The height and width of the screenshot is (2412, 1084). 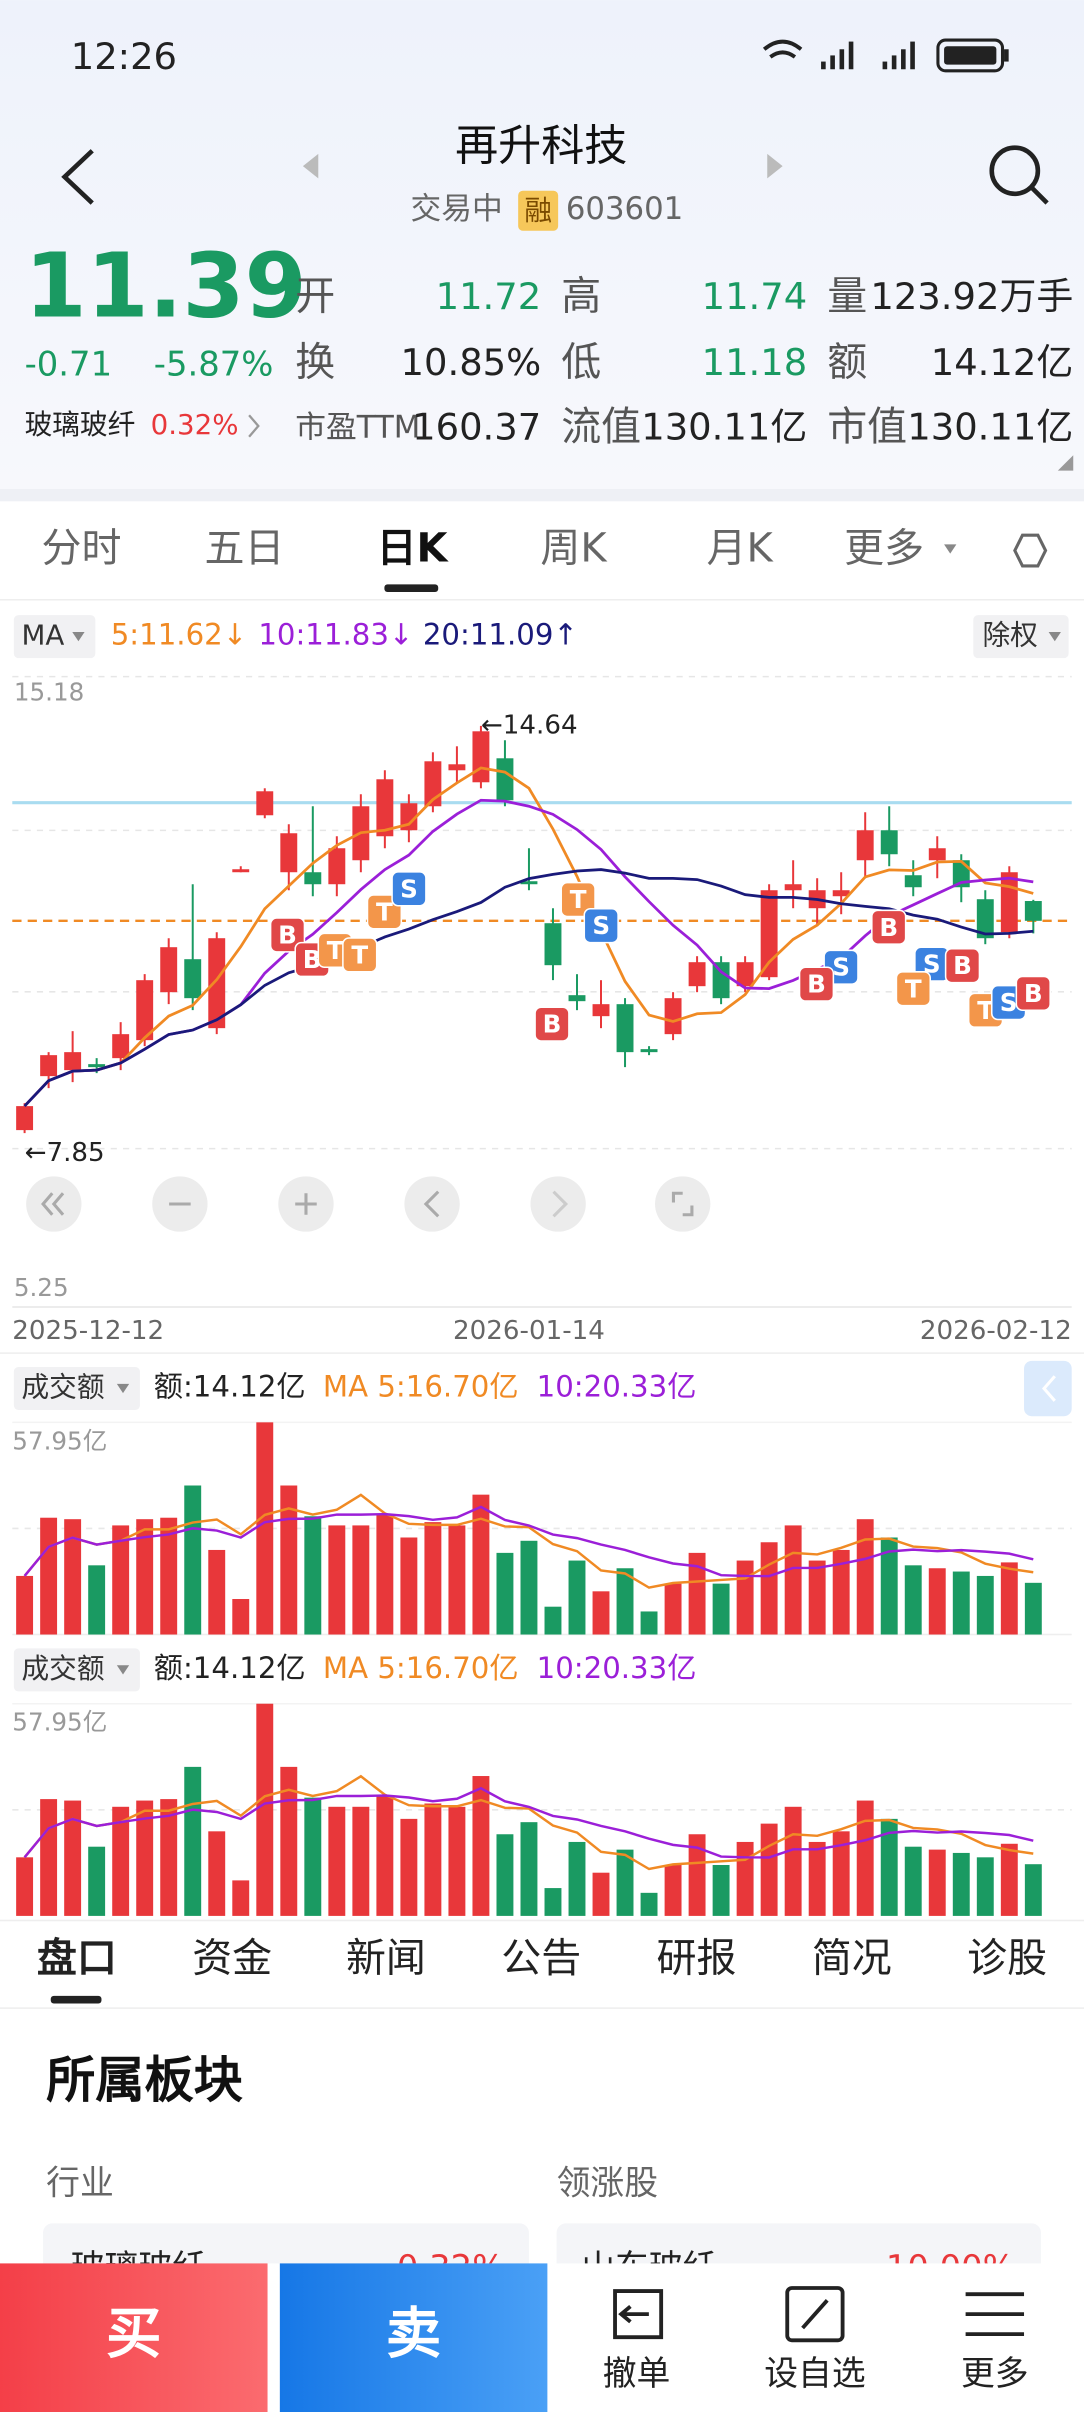 I want to click on detail-tab: 诊股, so click(x=1007, y=1958).